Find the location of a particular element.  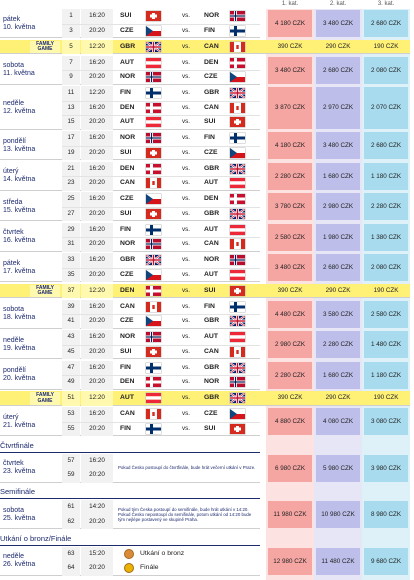

date: 13. května is located at coordinates (19, 149).